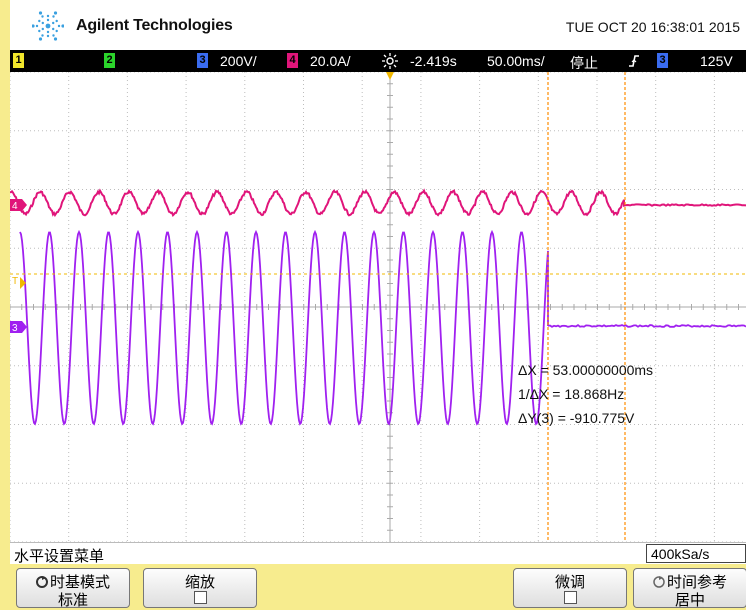  I want to click on timebase-mode-softkey: 时基模式 标准, so click(73, 588).